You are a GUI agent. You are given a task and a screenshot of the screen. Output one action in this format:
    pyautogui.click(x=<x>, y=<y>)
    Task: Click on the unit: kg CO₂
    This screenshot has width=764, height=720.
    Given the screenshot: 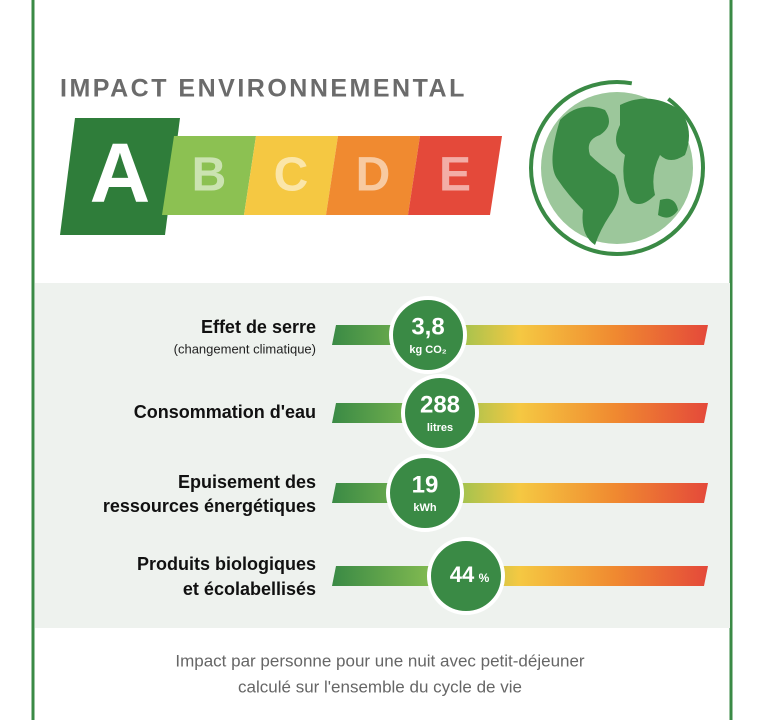 What is the action you would take?
    pyautogui.click(x=427, y=350)
    